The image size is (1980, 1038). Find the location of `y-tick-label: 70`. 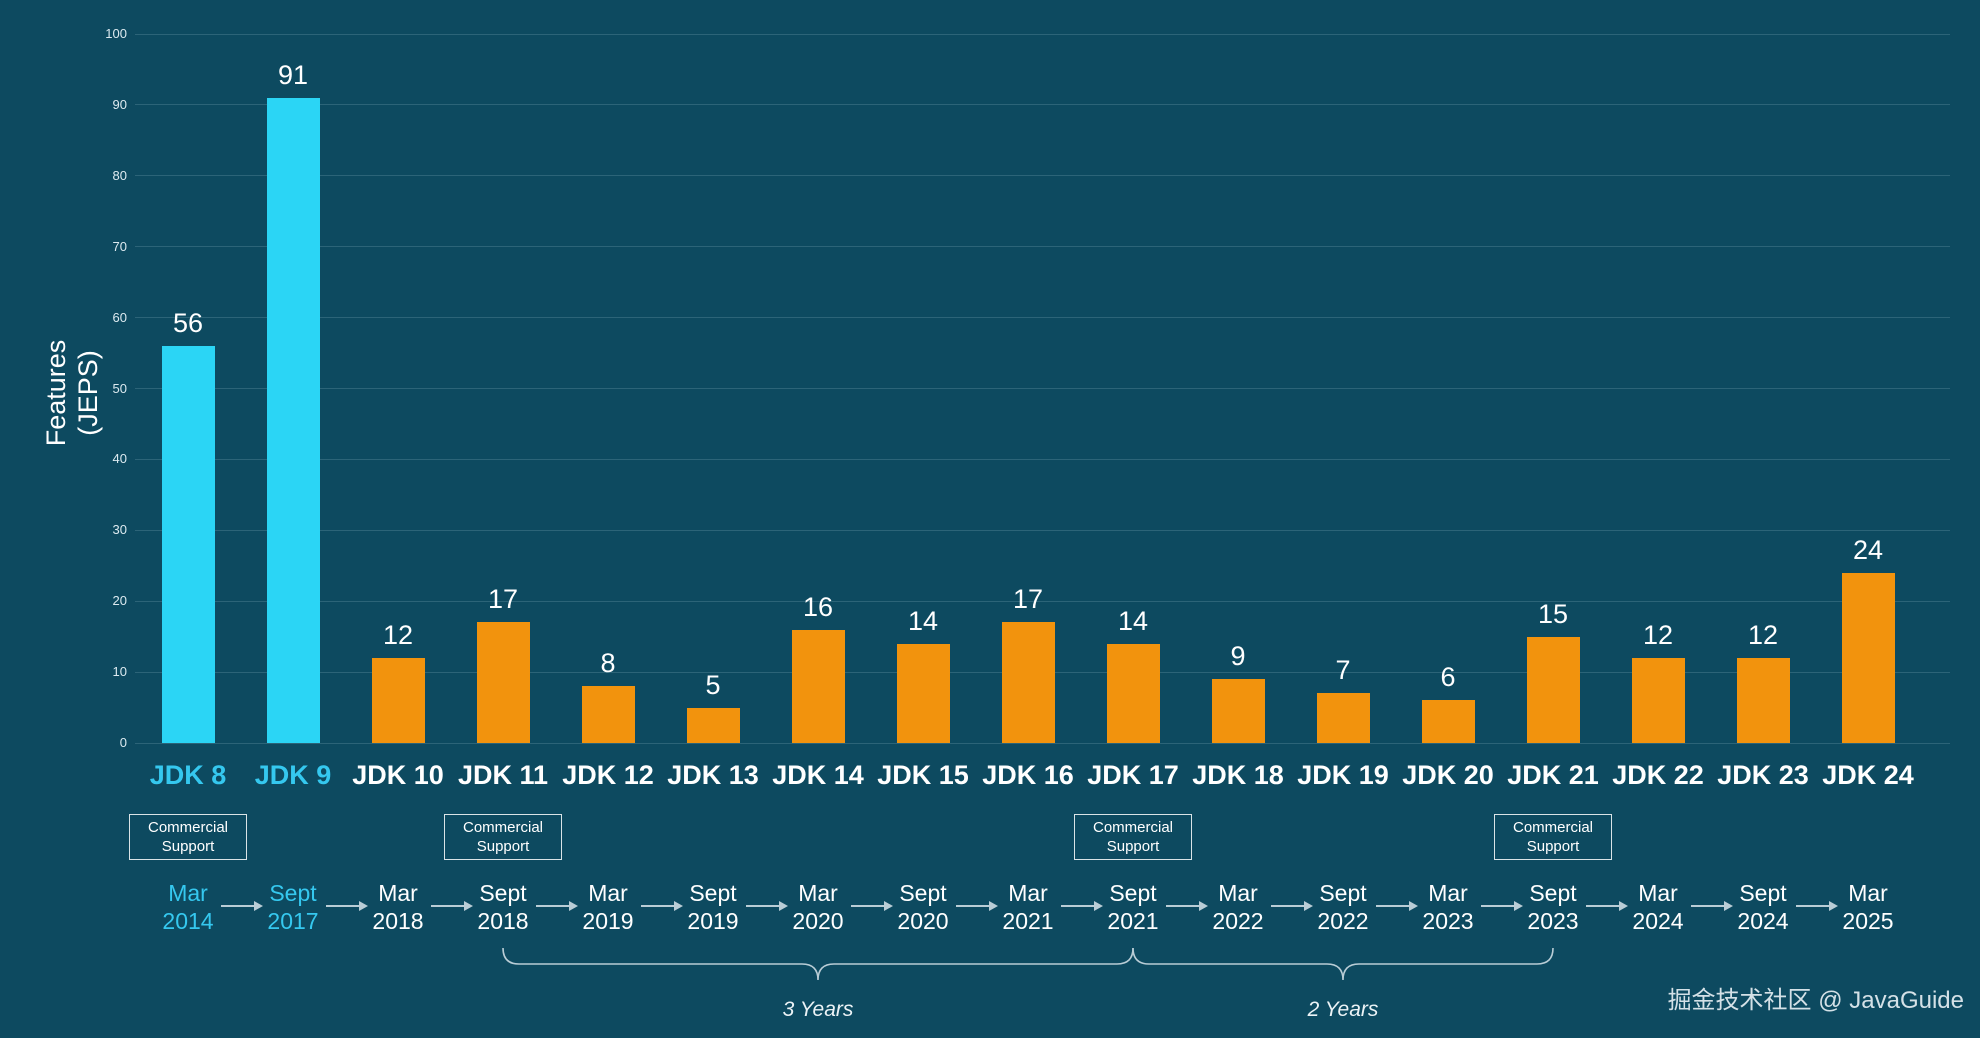

y-tick-label: 70 is located at coordinates (119, 246).